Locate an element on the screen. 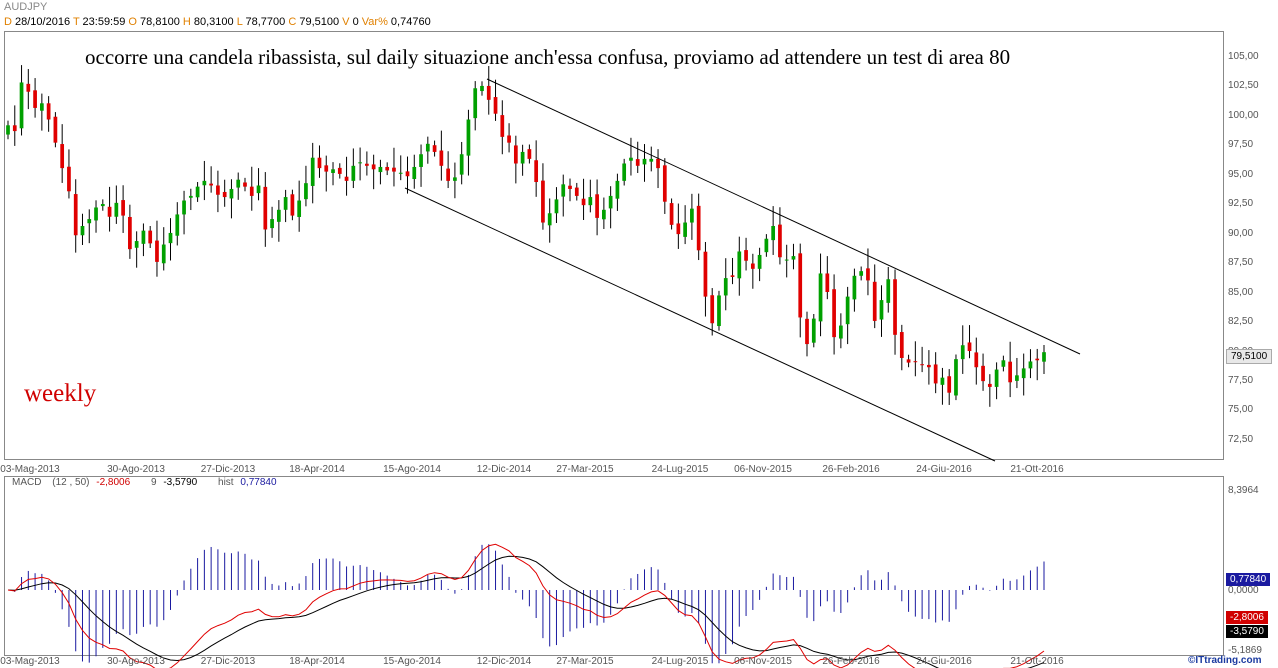 The image size is (1278, 668). price-tick-label: 87,50 is located at coordinates (1241, 263).